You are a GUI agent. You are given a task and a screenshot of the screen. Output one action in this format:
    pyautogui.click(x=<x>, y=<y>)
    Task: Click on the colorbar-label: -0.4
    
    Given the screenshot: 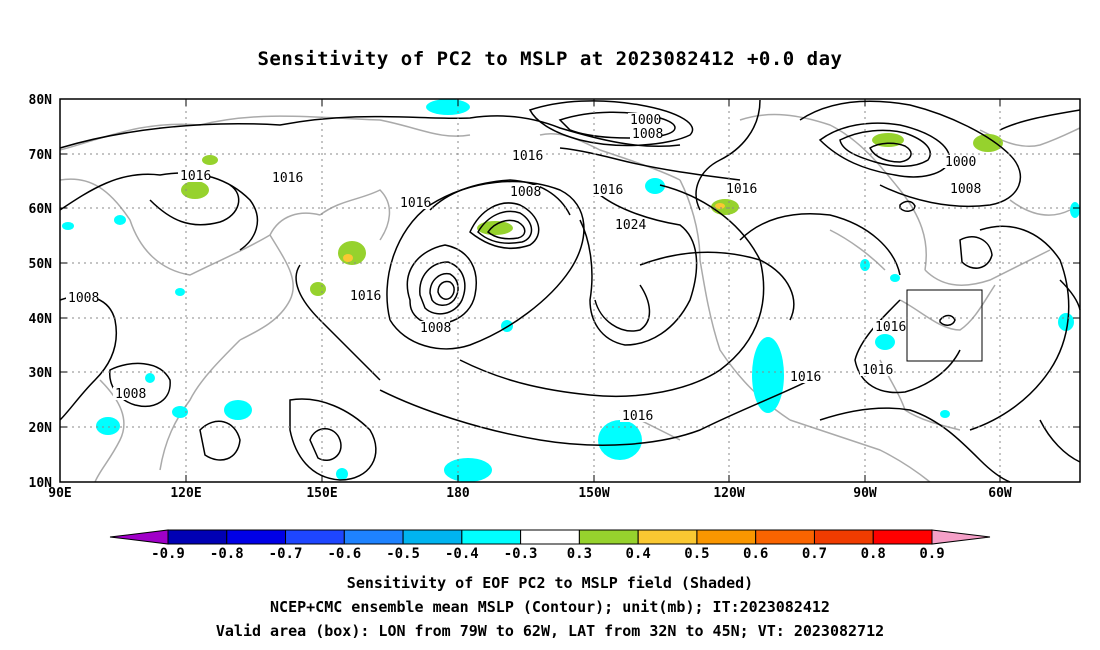 What is the action you would take?
    pyautogui.click(x=462, y=554)
    